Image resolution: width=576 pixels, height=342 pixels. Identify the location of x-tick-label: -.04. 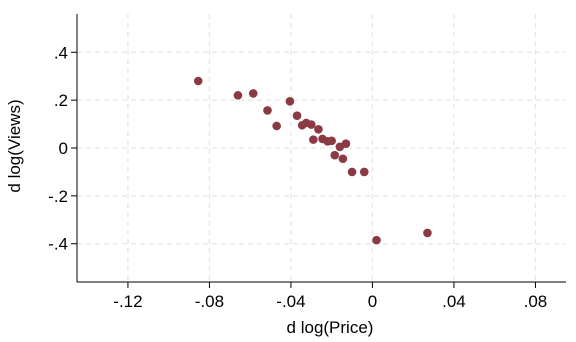
(290, 301).